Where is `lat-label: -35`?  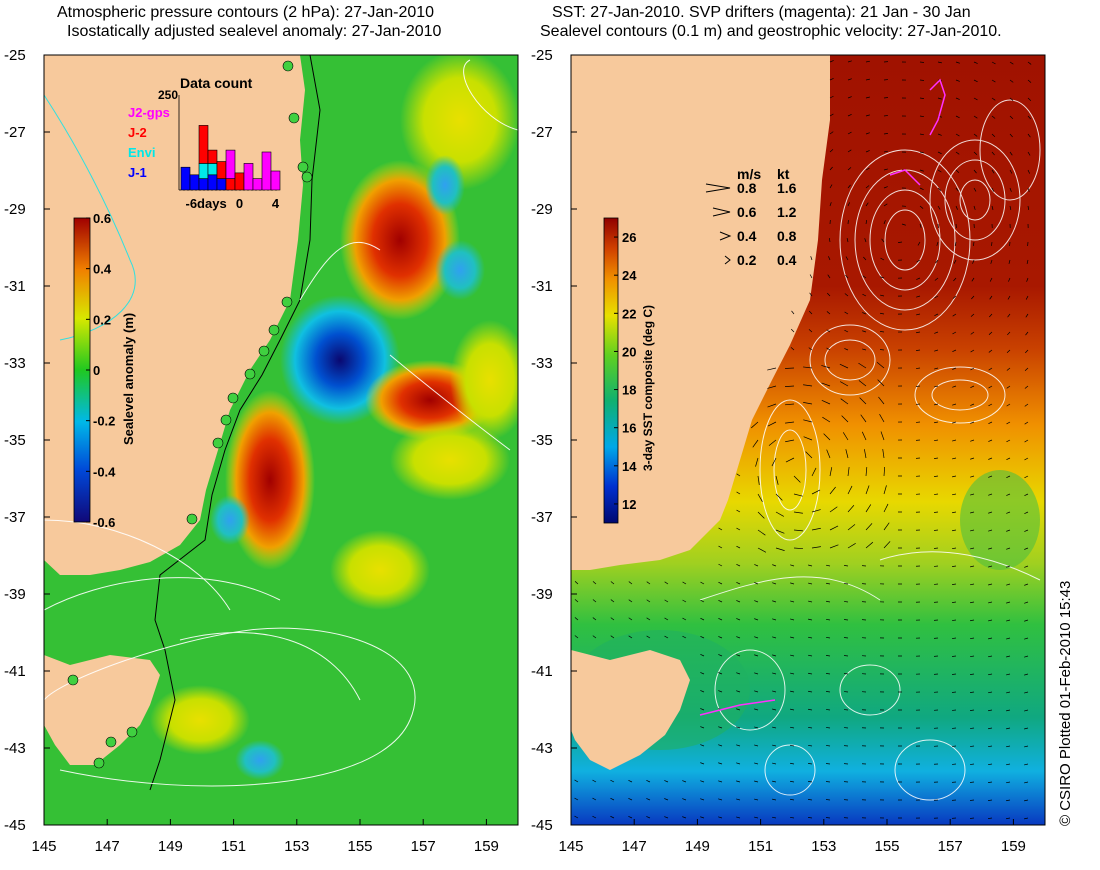
lat-label: -35 is located at coordinates (15, 440).